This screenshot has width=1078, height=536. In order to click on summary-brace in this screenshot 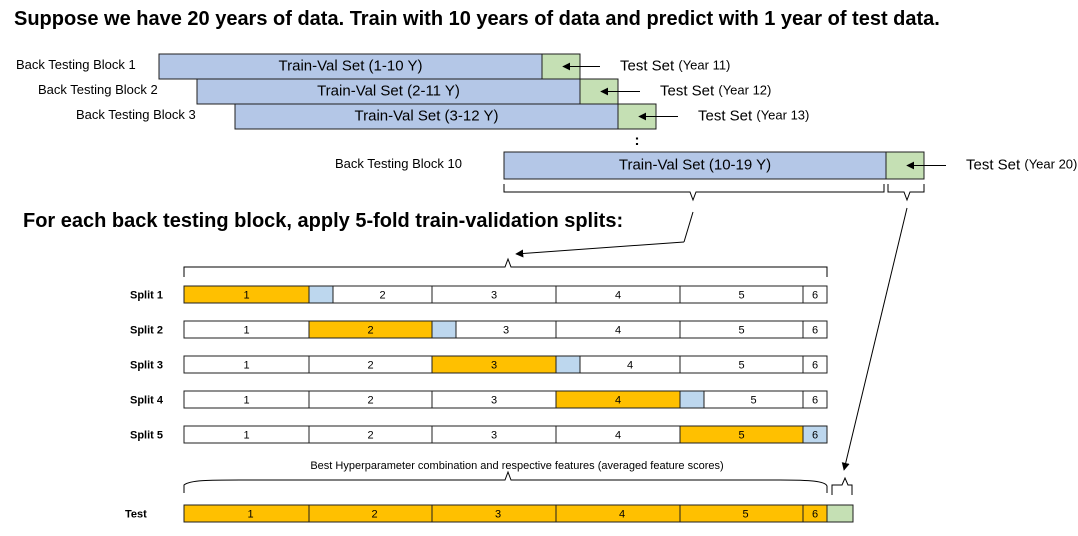, I will do `click(505, 481)`.